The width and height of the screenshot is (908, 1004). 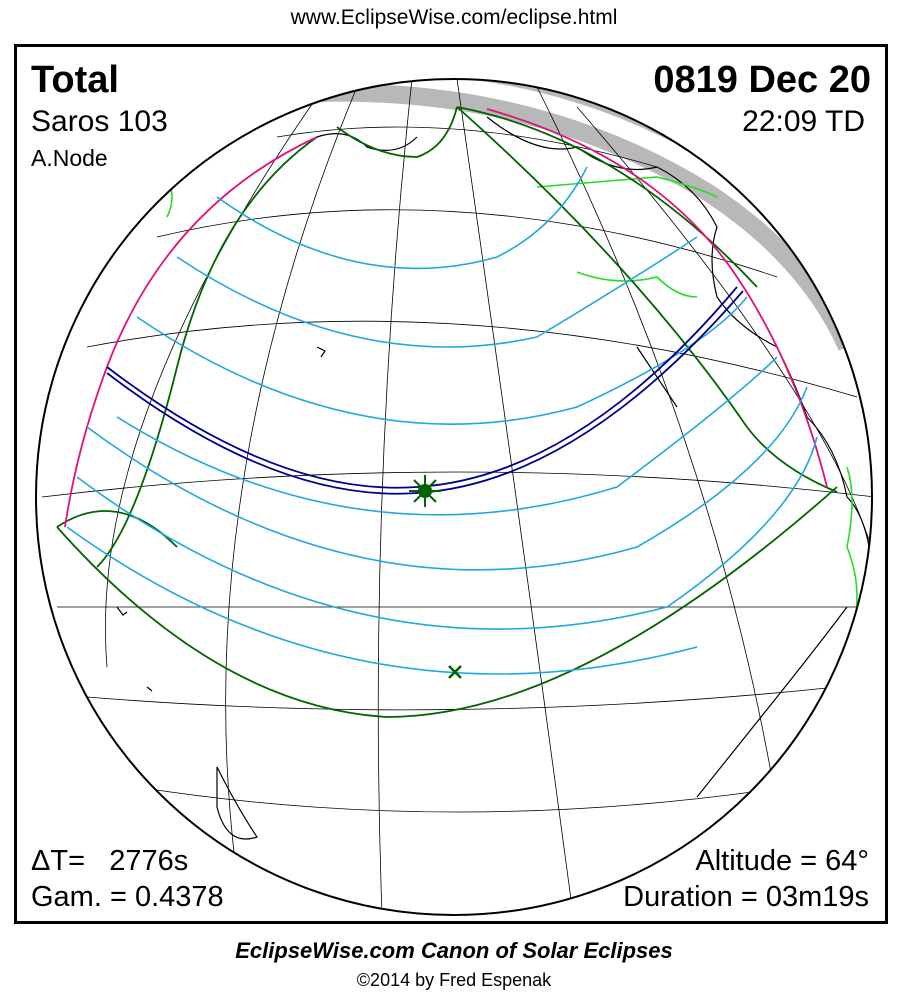 What do you see at coordinates (455, 672) in the screenshot?
I see `subsolar-point-x` at bounding box center [455, 672].